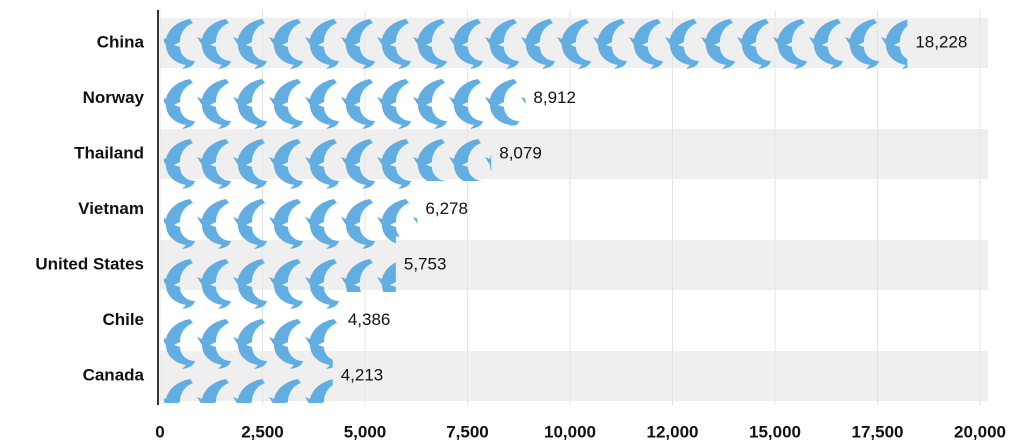  I want to click on x-tick-label: 17,500, so click(878, 431).